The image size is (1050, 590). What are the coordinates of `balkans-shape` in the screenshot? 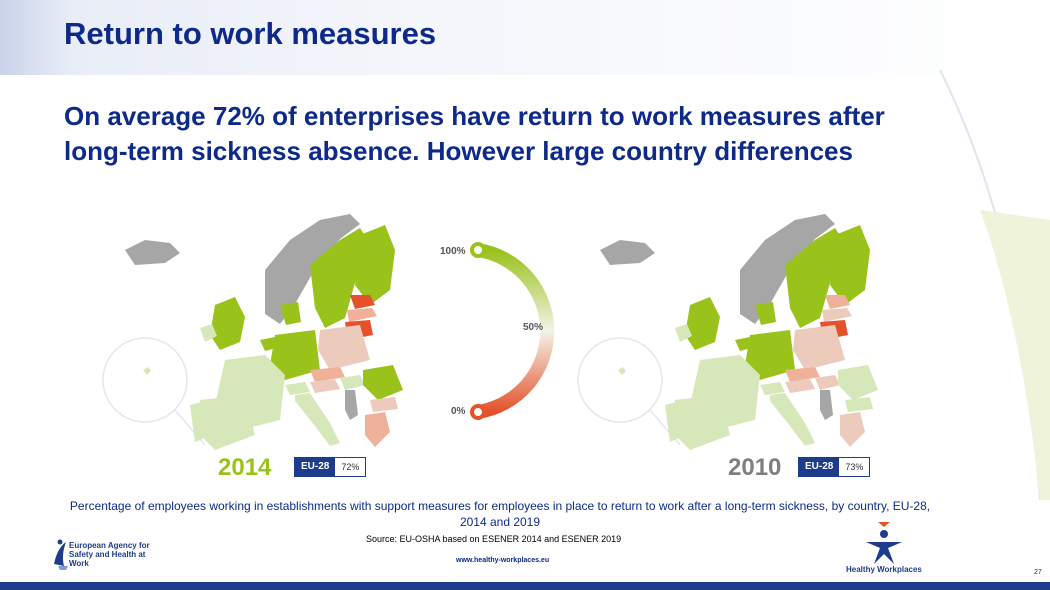 It's located at (351, 405).